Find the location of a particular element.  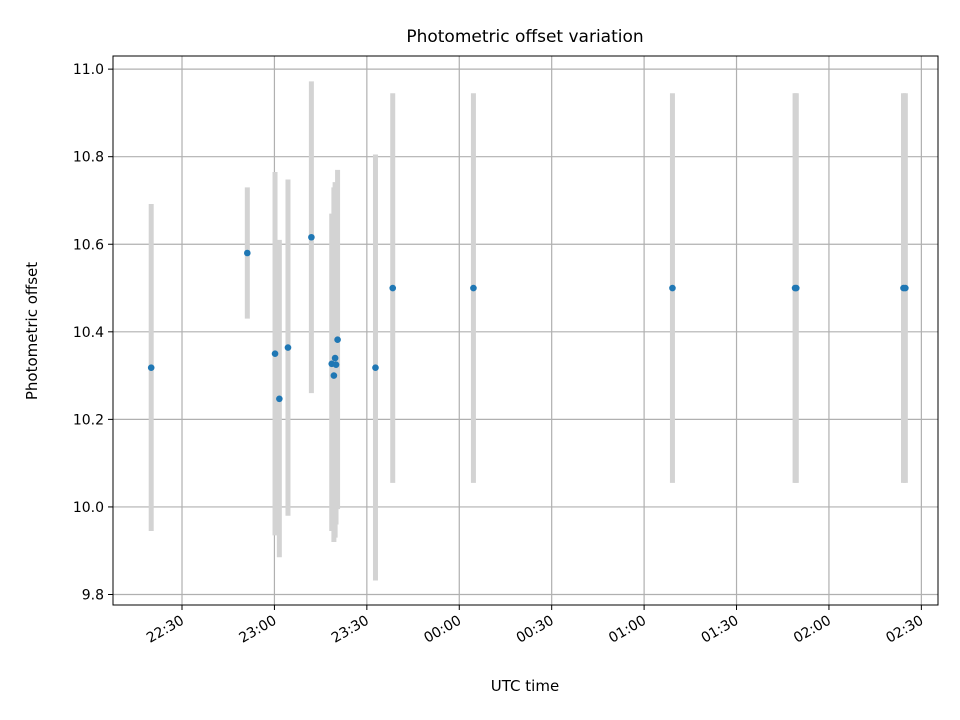

chart-title: Photometric offset variation is located at coordinates (524, 37).